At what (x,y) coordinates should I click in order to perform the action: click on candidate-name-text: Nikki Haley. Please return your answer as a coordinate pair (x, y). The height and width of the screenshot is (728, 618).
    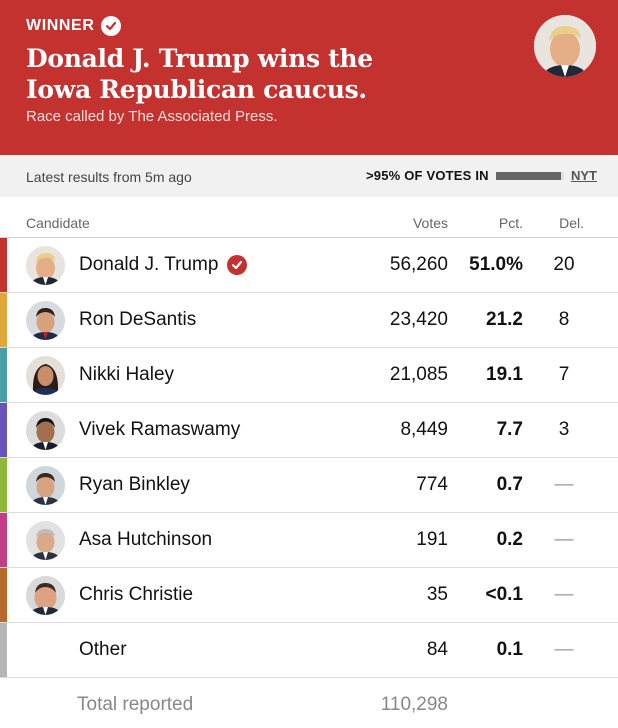
    Looking at the image, I should click on (127, 374).